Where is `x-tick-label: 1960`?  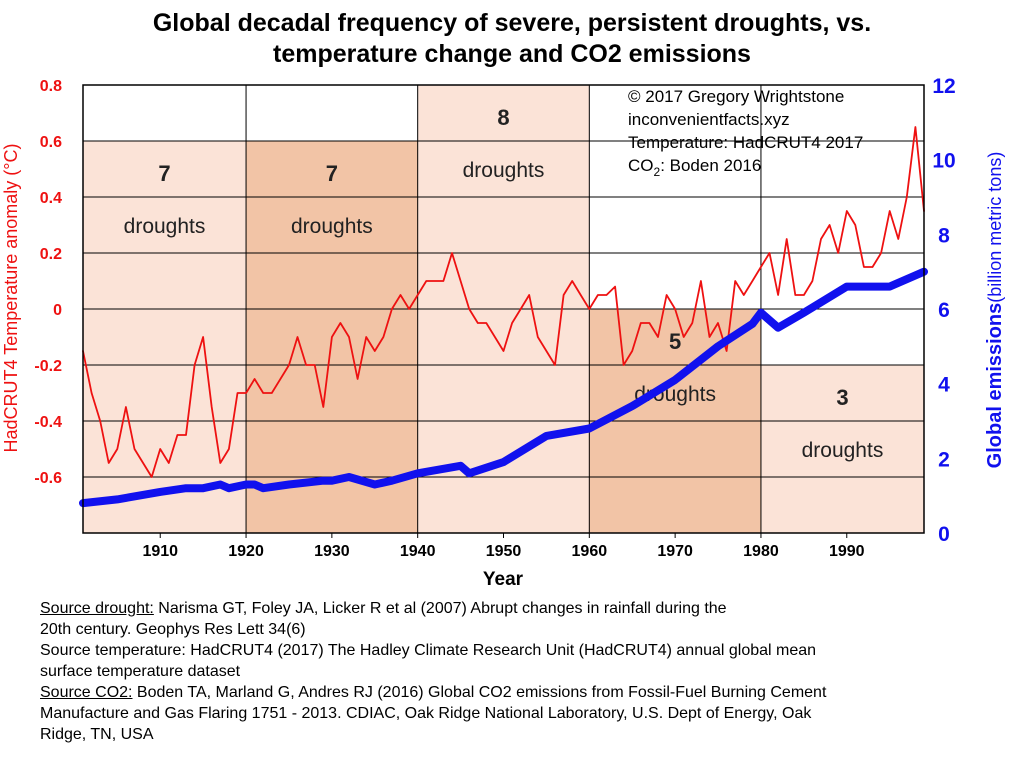
x-tick-label: 1960 is located at coordinates (590, 551).